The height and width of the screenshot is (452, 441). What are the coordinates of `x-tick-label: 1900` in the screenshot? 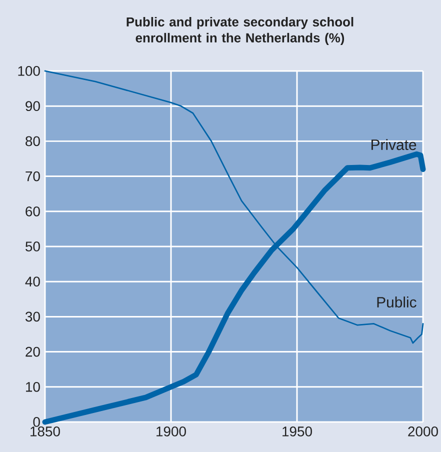 It's located at (171, 431).